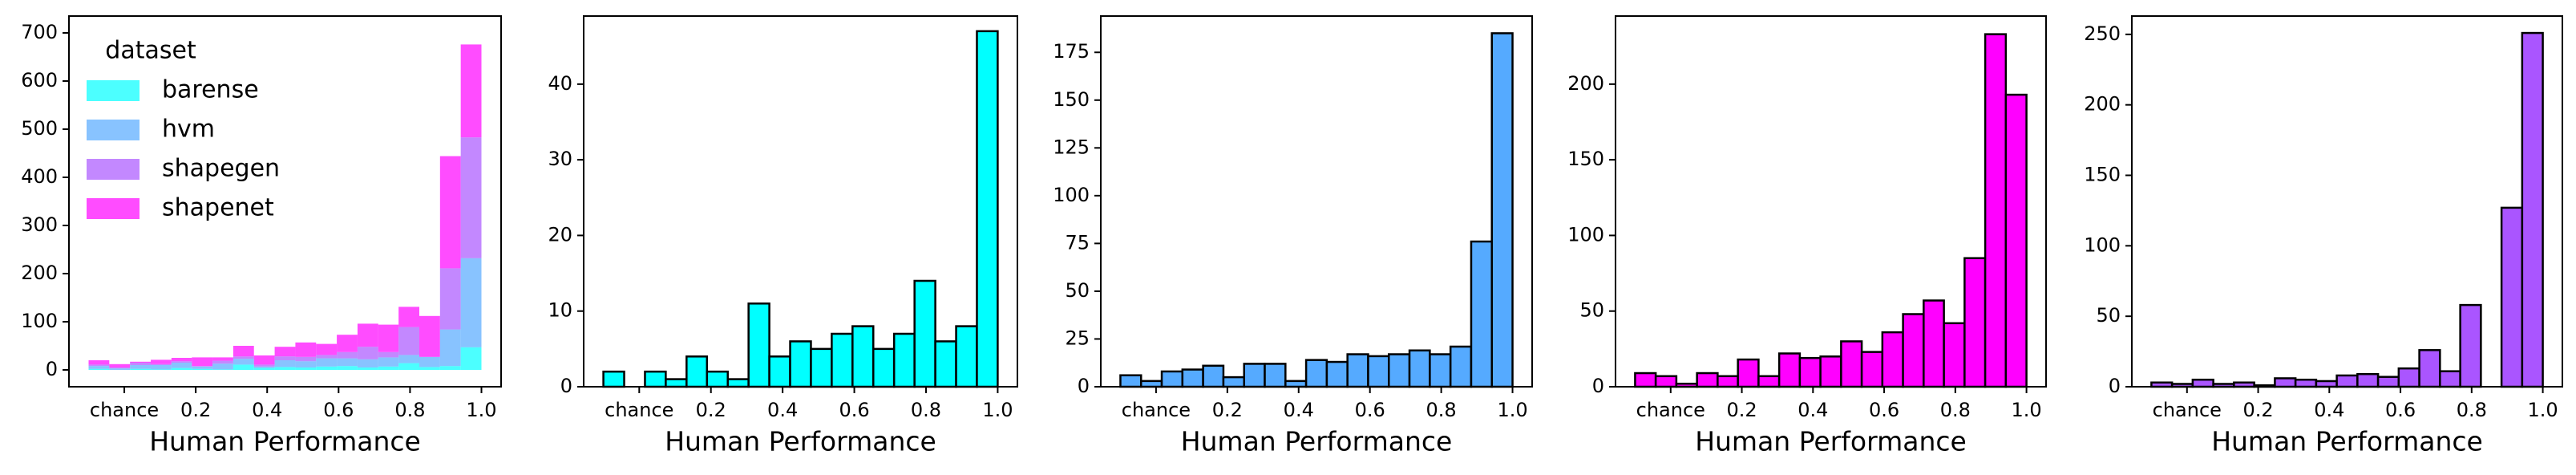  Describe the element at coordinates (1077, 243) in the screenshot. I see `y-tick-label: 75` at that location.